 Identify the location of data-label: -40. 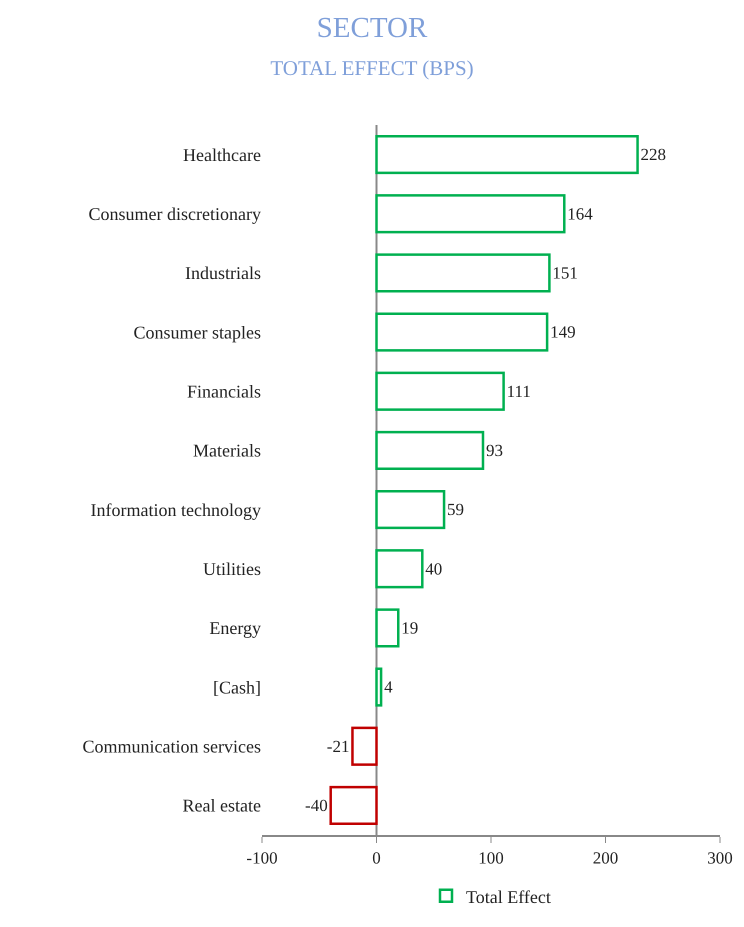
(316, 805).